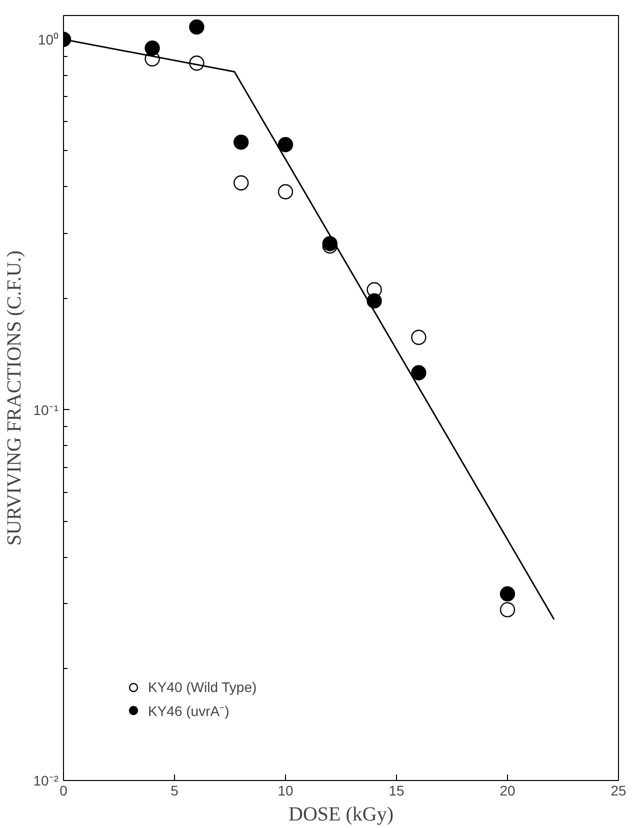 Image resolution: width=643 pixels, height=828 pixels. I want to click on y-axis-title: SURVIVING FRACTIONS (C.F.U.), so click(14, 398).